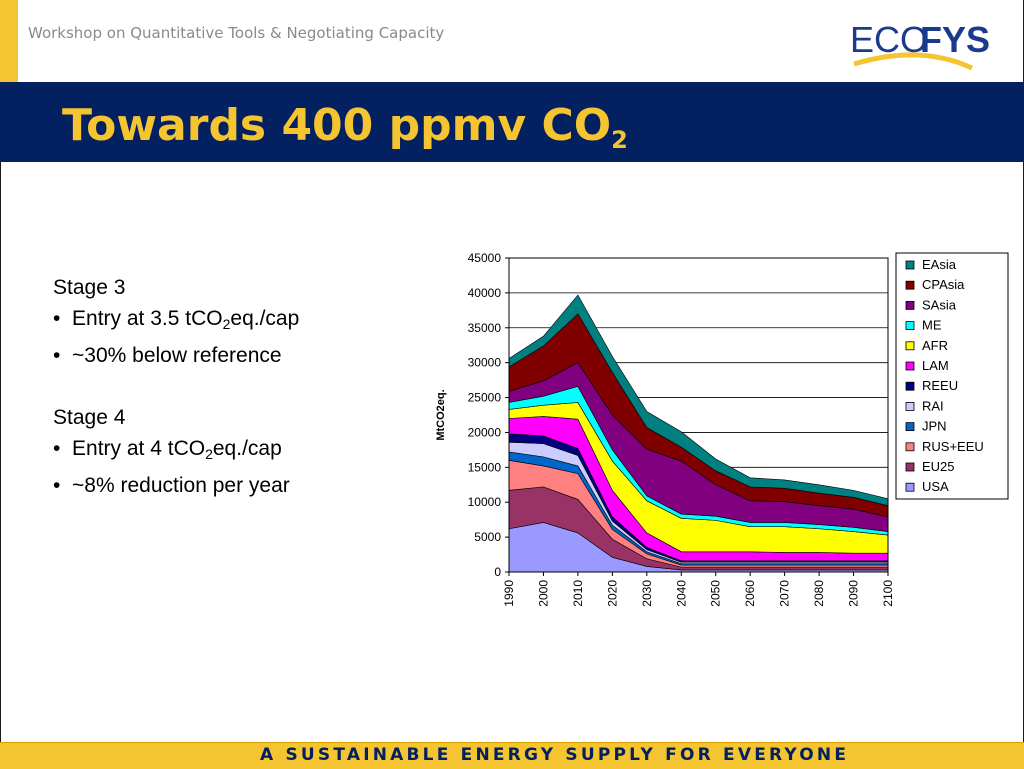 This screenshot has height=769, width=1024. I want to click on x-tick-label: 2060, so click(750, 593).